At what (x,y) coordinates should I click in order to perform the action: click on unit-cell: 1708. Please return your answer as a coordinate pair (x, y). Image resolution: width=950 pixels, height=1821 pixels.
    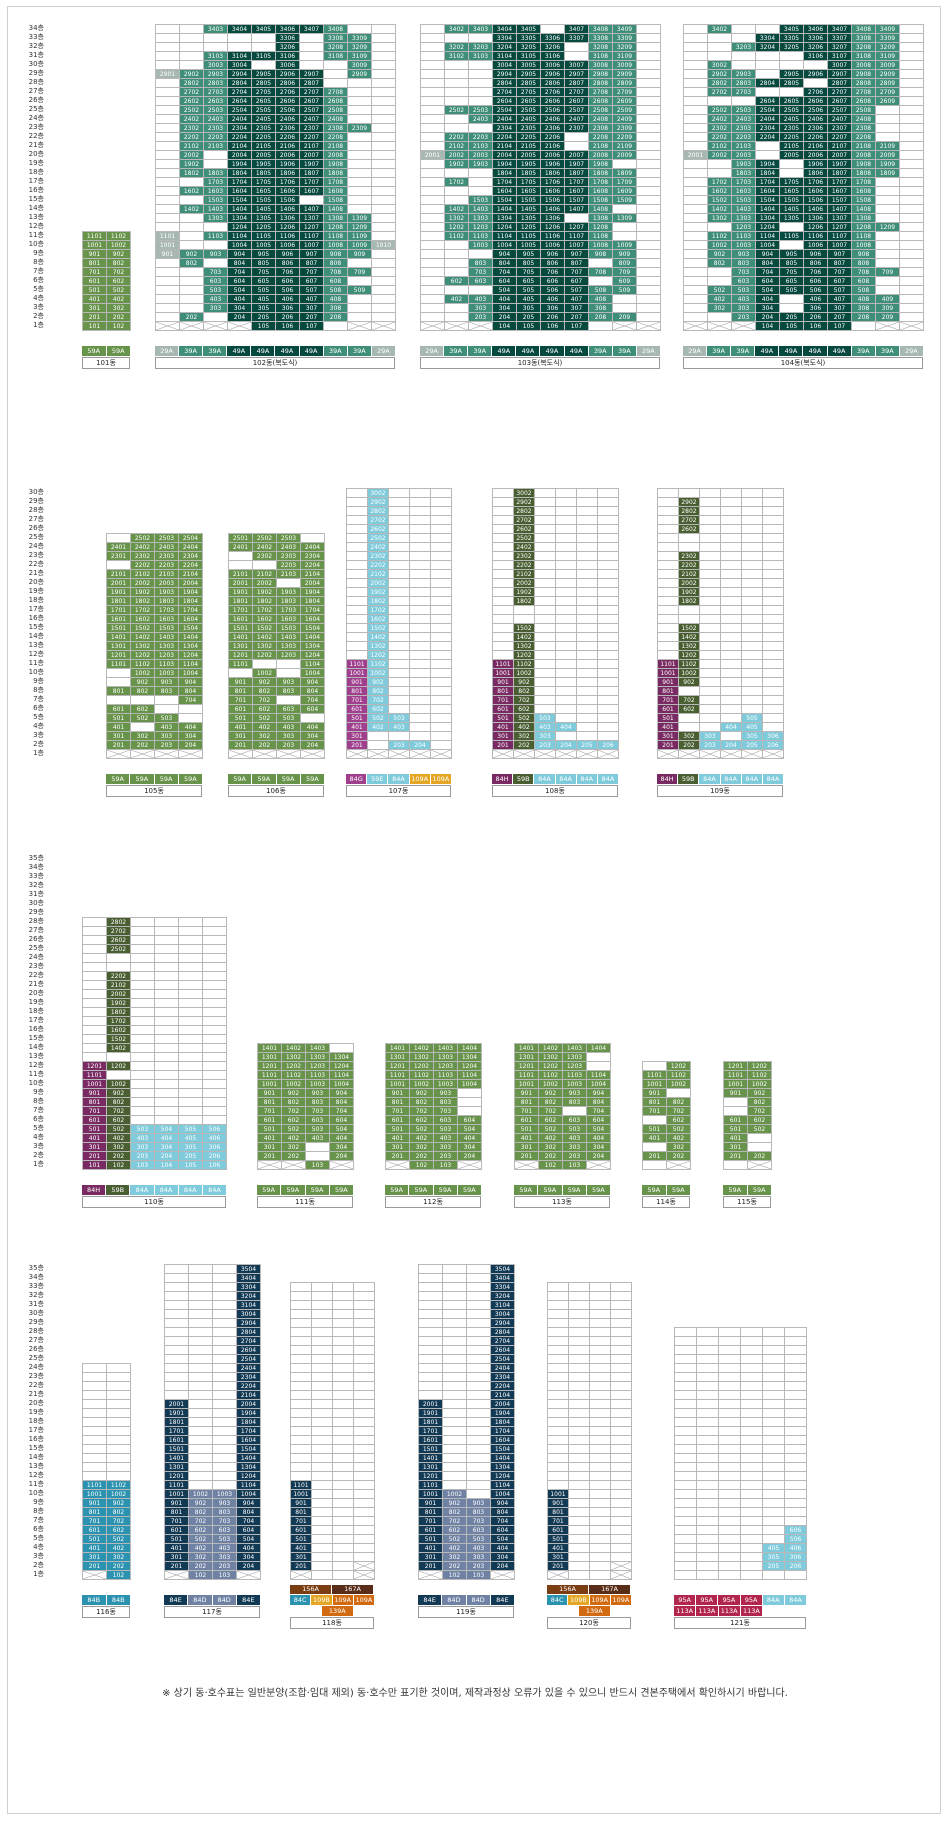
    Looking at the image, I should click on (864, 182).